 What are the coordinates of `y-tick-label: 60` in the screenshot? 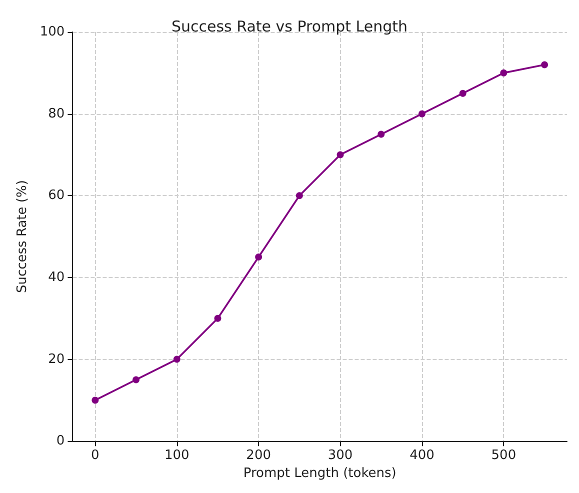 It's located at (56, 196).